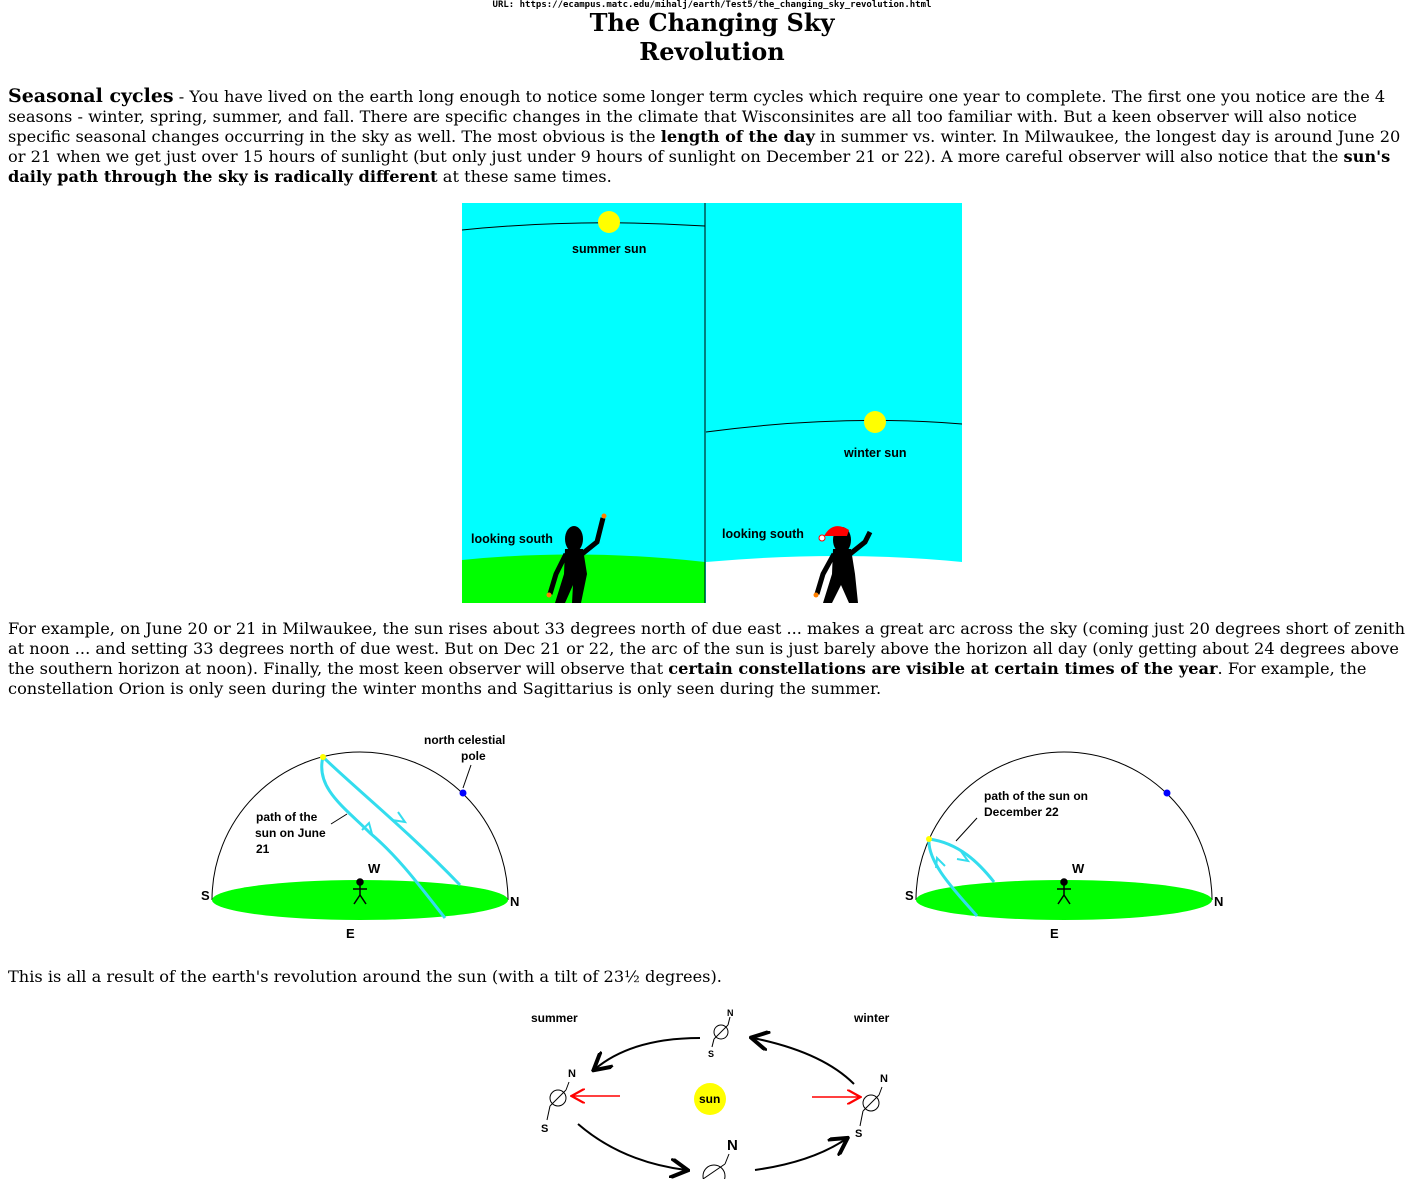 This screenshot has height=1179, width=1424. I want to click on orbit-arrow-top-left, so click(648, 1053).